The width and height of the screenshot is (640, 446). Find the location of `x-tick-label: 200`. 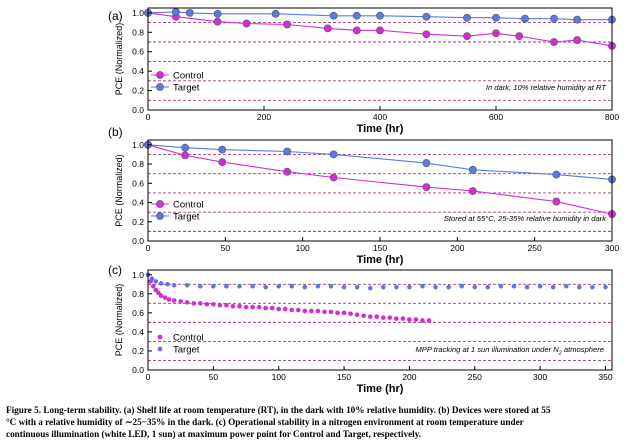

x-tick-label: 200 is located at coordinates (457, 248).